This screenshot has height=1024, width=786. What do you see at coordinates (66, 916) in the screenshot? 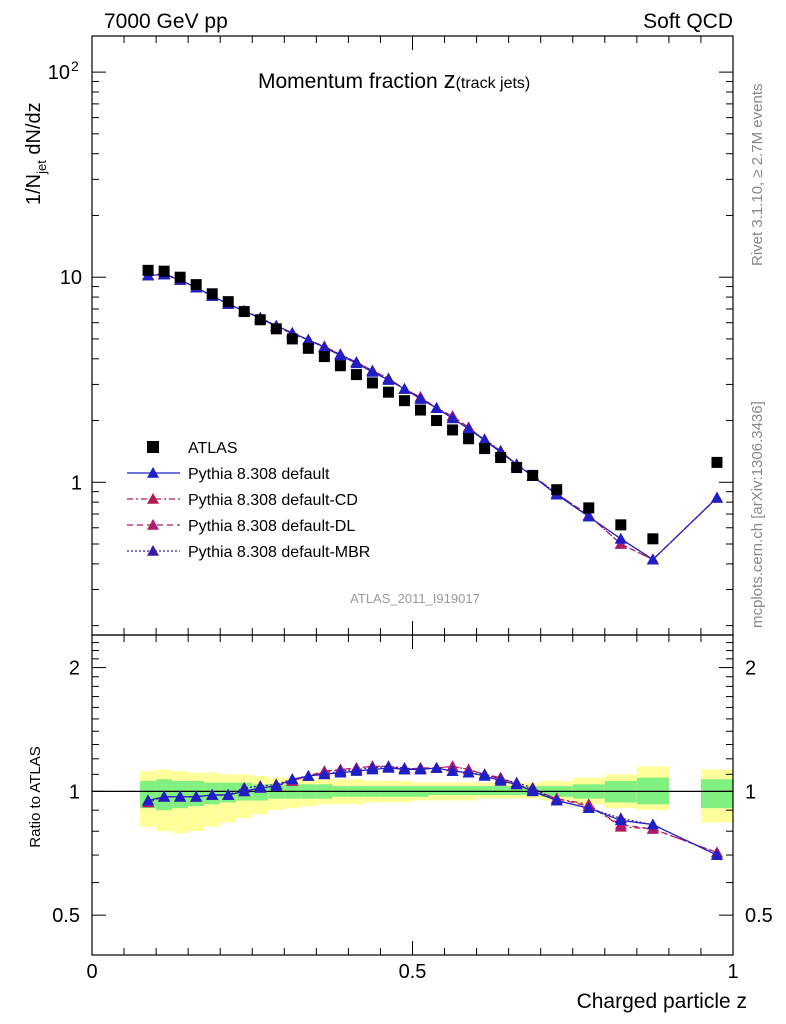
I see `ratio-ytick-label: 0.5` at bounding box center [66, 916].